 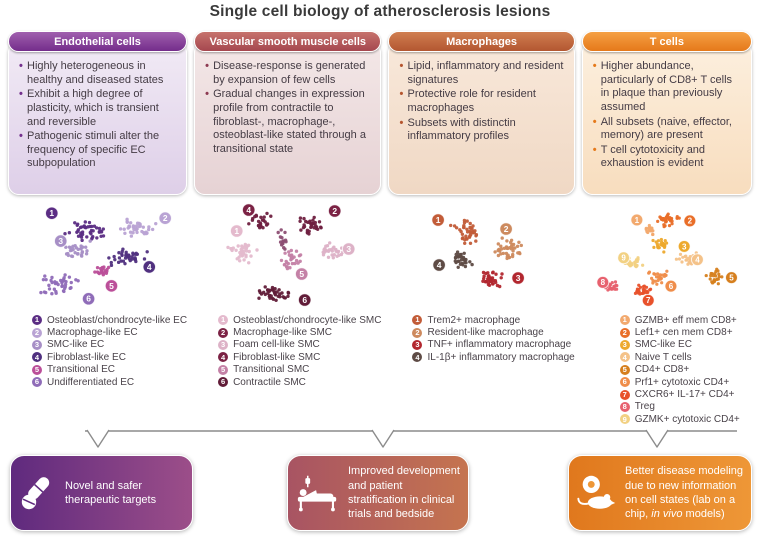 I want to click on cluster-badge: 8, so click(x=602, y=282).